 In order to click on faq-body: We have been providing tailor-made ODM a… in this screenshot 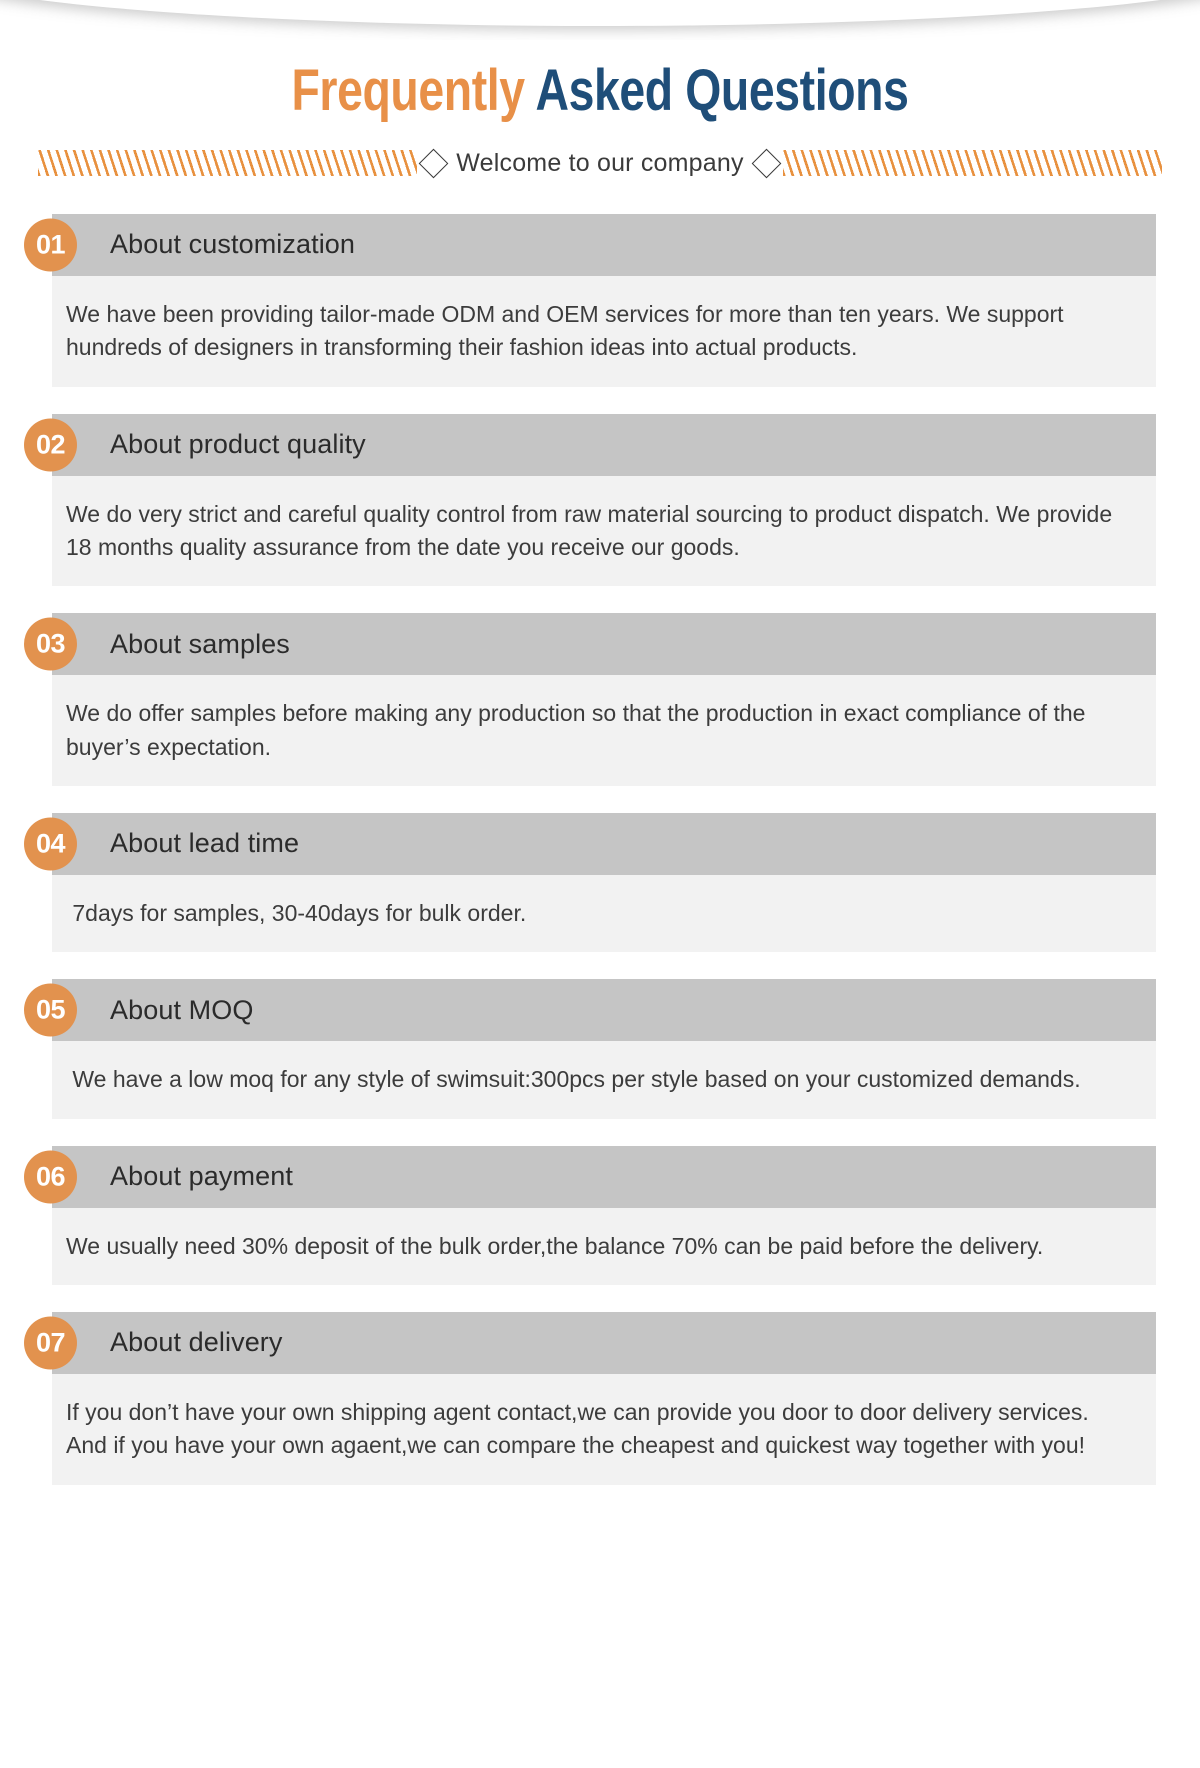, I will do `click(604, 331)`.